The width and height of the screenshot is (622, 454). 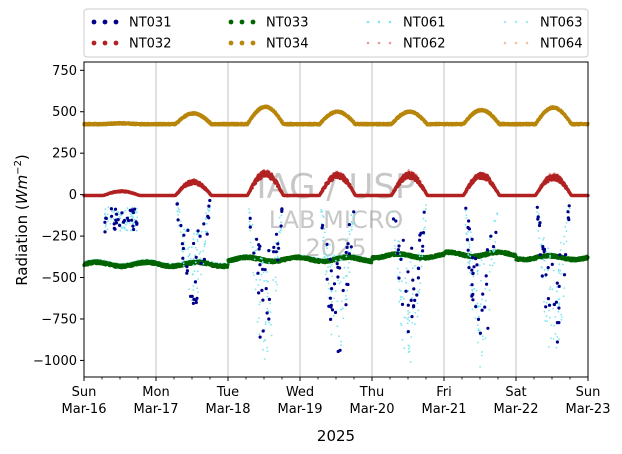 I want to click on legend: NT031 NT032 NT033 NT034 NT061 NT062 NT063 NT064, so click(x=336, y=33).